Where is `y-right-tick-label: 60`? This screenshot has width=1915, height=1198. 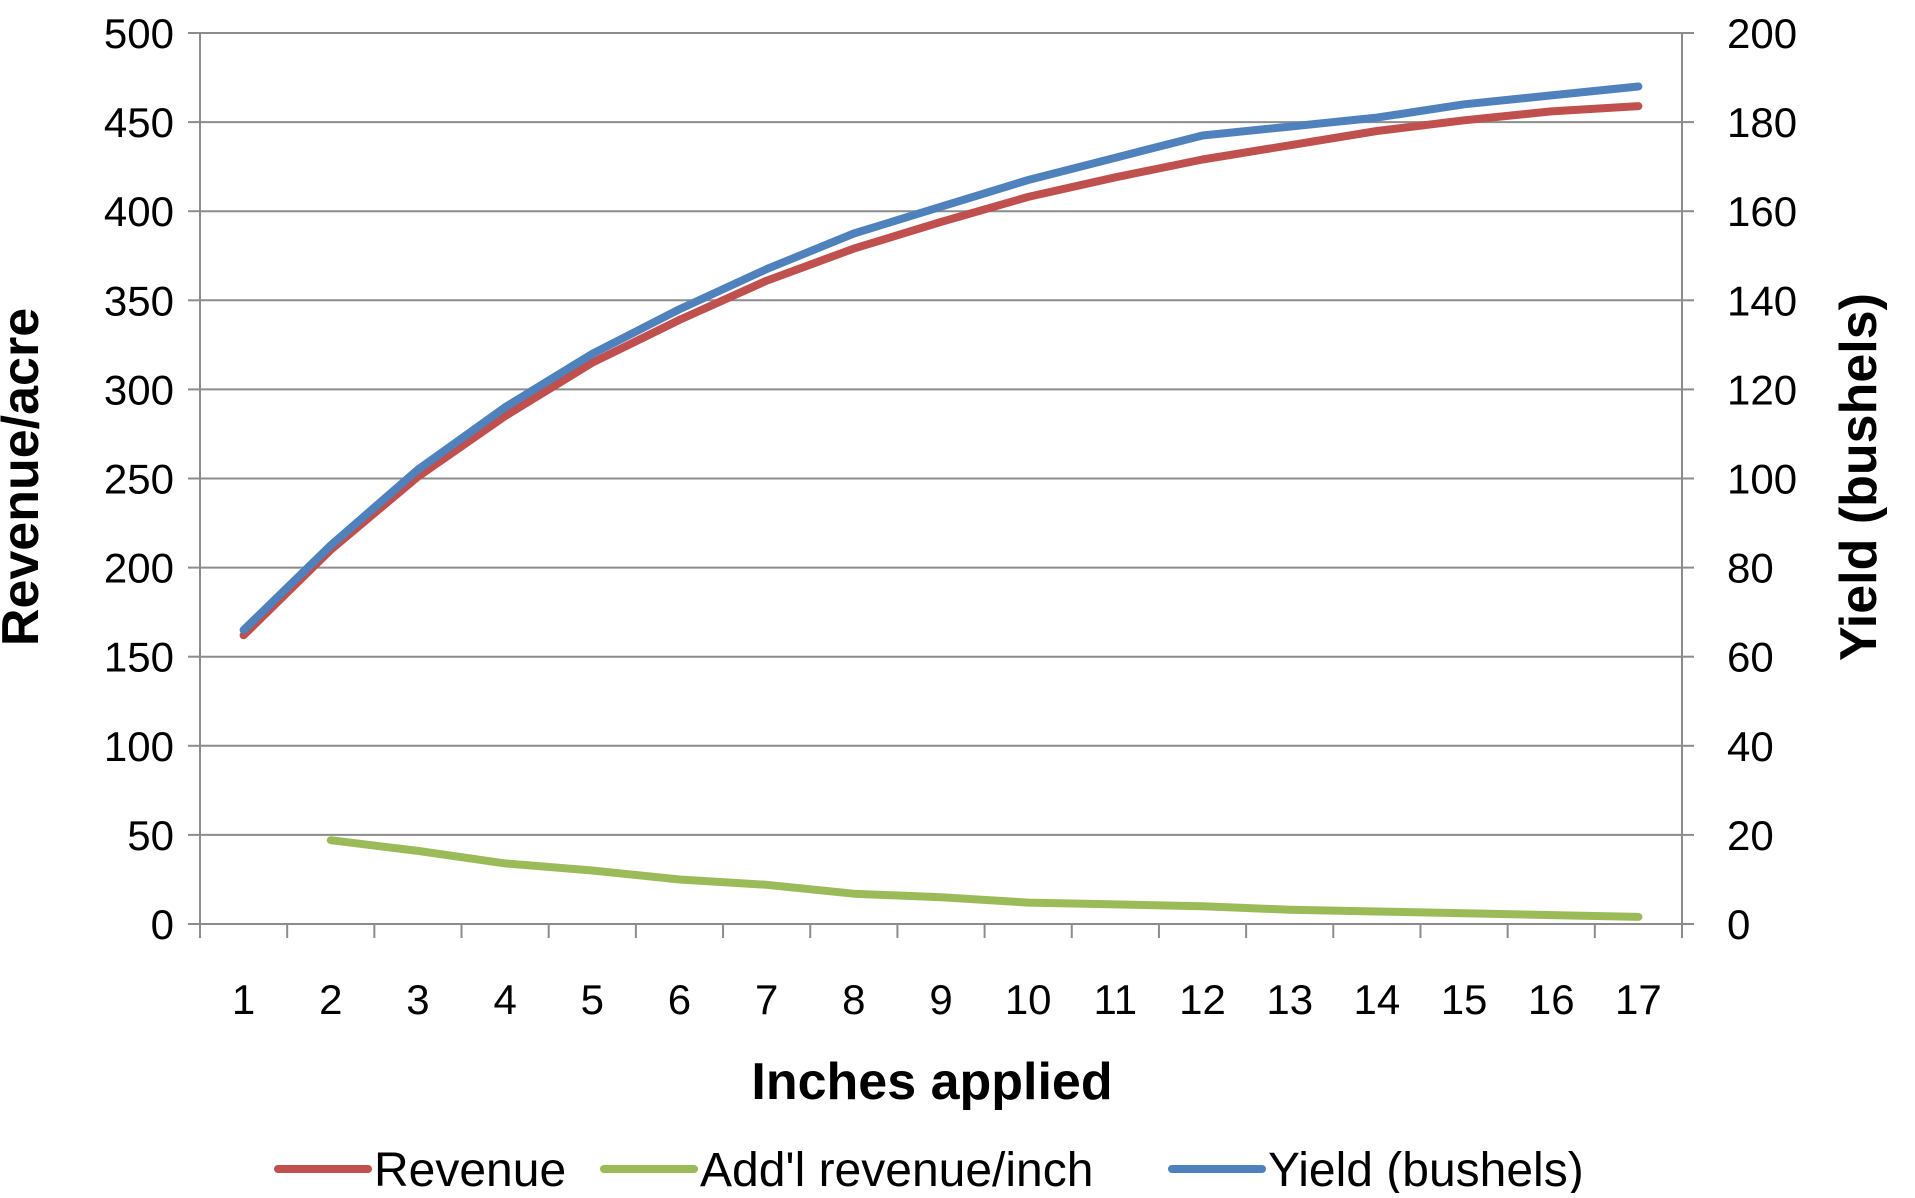
y-right-tick-label: 60 is located at coordinates (1750, 657).